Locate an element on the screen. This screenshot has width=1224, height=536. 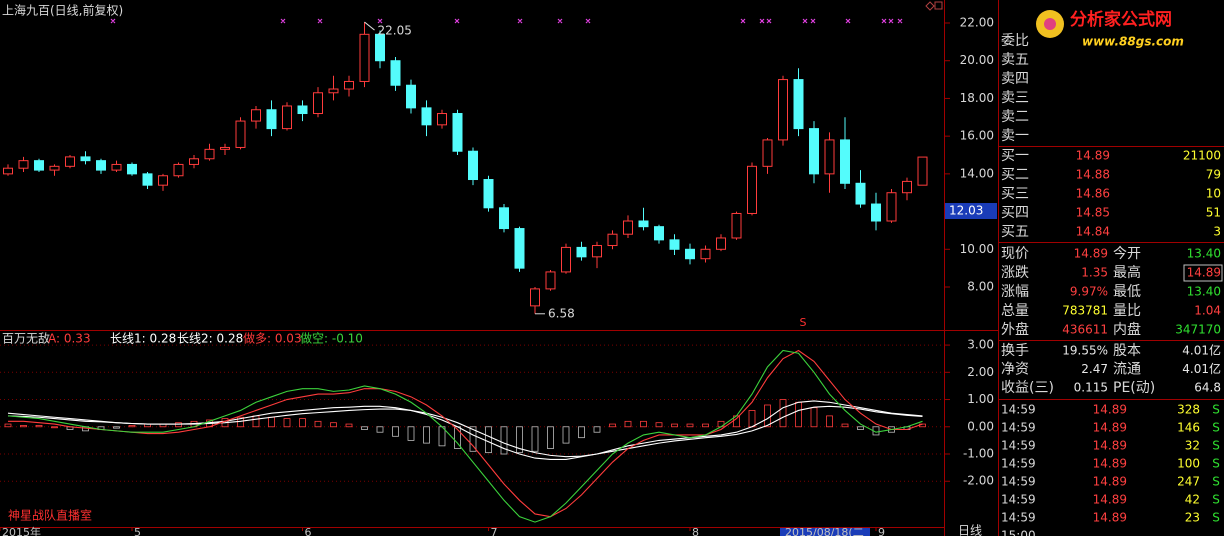
legend-entry: 做多: 0.03 is located at coordinates (272, 338).